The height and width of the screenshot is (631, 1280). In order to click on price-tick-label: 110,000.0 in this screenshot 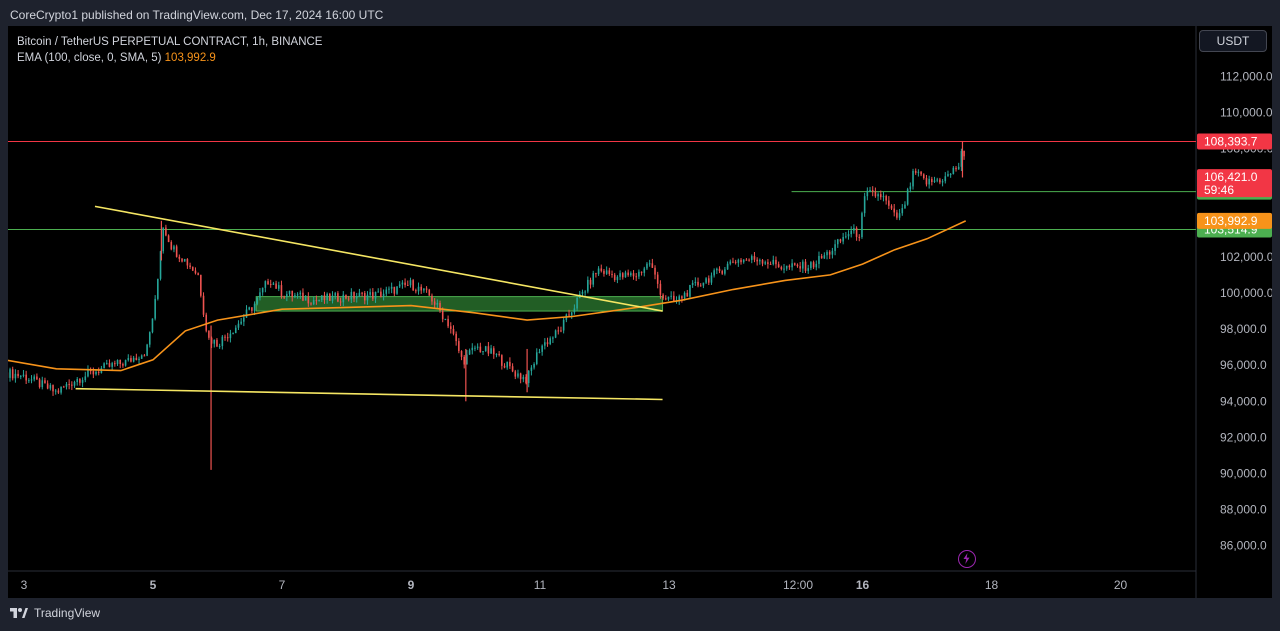, I will do `click(1246, 113)`.